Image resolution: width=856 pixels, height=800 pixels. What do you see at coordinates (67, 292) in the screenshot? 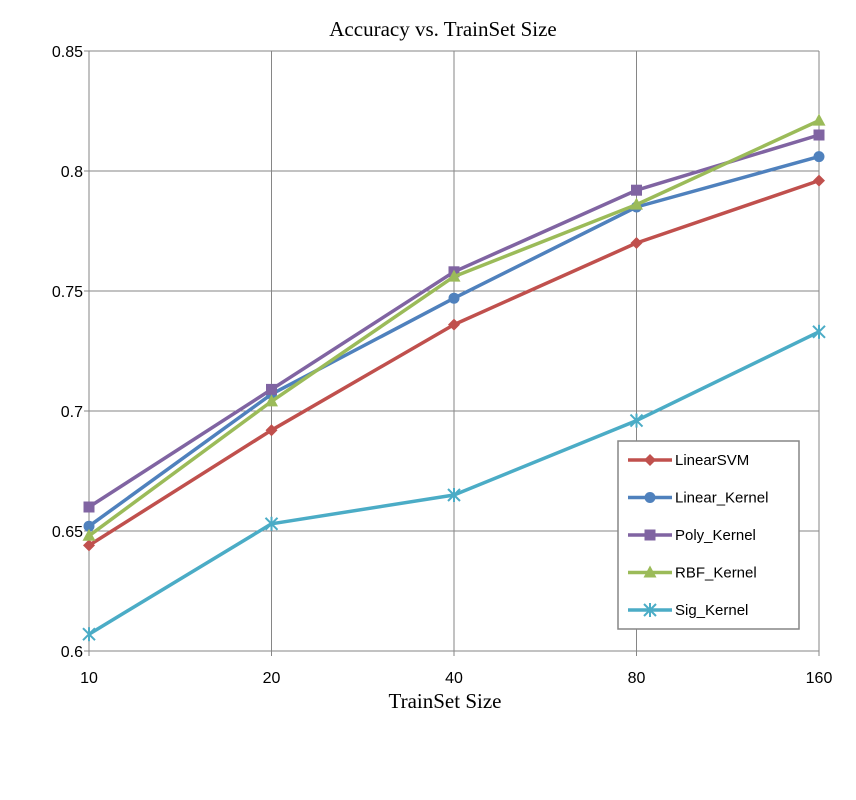
I see `y-tick-label: 0.75` at bounding box center [67, 292].